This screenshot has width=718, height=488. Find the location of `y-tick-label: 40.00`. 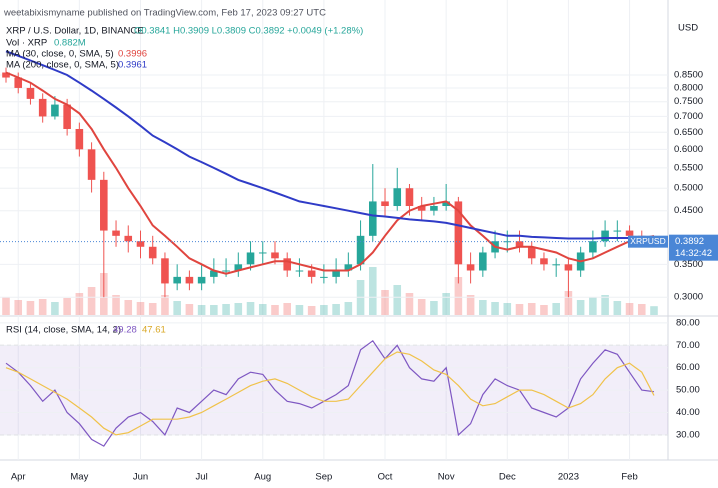

y-tick-label: 40.00 is located at coordinates (688, 412).